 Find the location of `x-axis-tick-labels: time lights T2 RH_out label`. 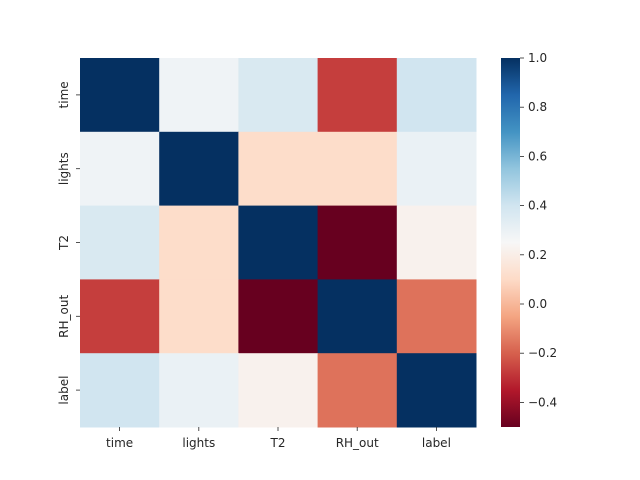

x-axis-tick-labels: time lights T2 RH_out label is located at coordinates (278, 438).